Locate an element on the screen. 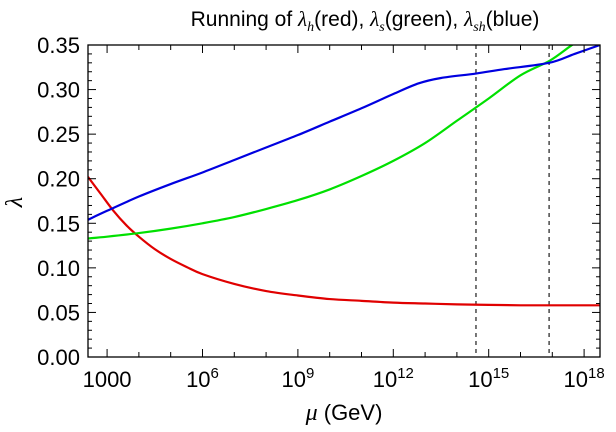 This screenshot has width=616, height=432. y-tick-label: 0.05 is located at coordinates (58, 312).